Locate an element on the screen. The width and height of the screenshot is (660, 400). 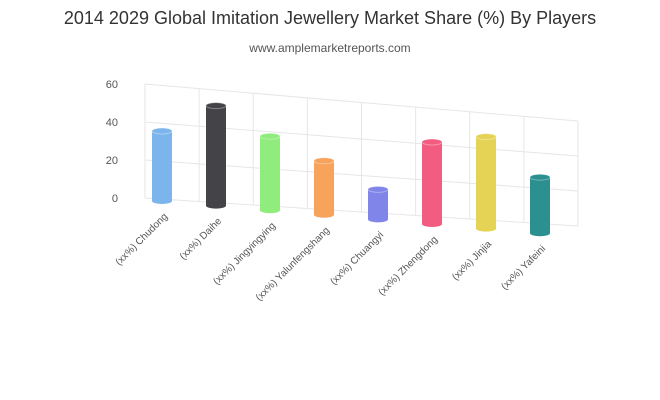
x-tick-label: (xx%) Yafeini is located at coordinates (523, 268).